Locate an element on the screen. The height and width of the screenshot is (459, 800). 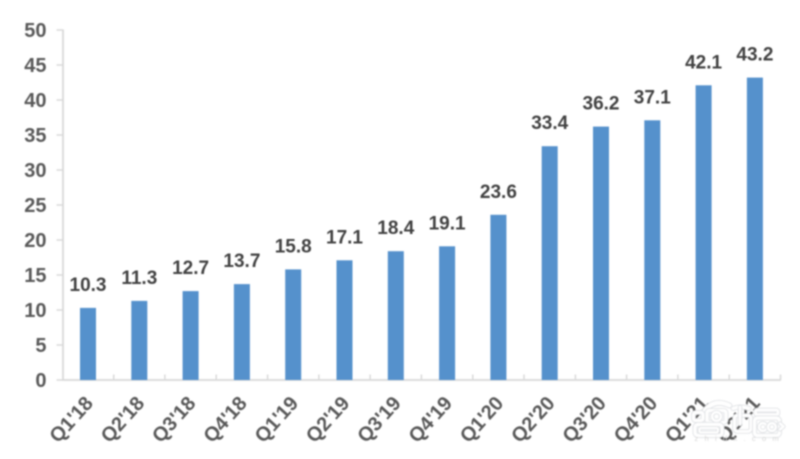
svg-text: Q2'20 is located at coordinates (533, 420).